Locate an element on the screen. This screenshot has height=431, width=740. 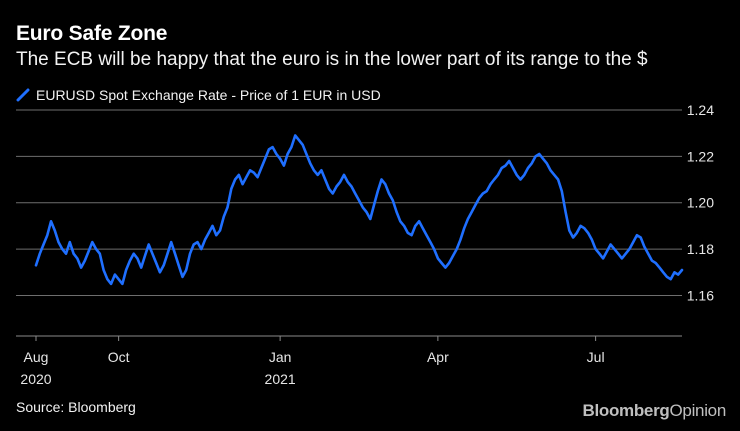
brand-suffix: Opinion is located at coordinates (698, 410).